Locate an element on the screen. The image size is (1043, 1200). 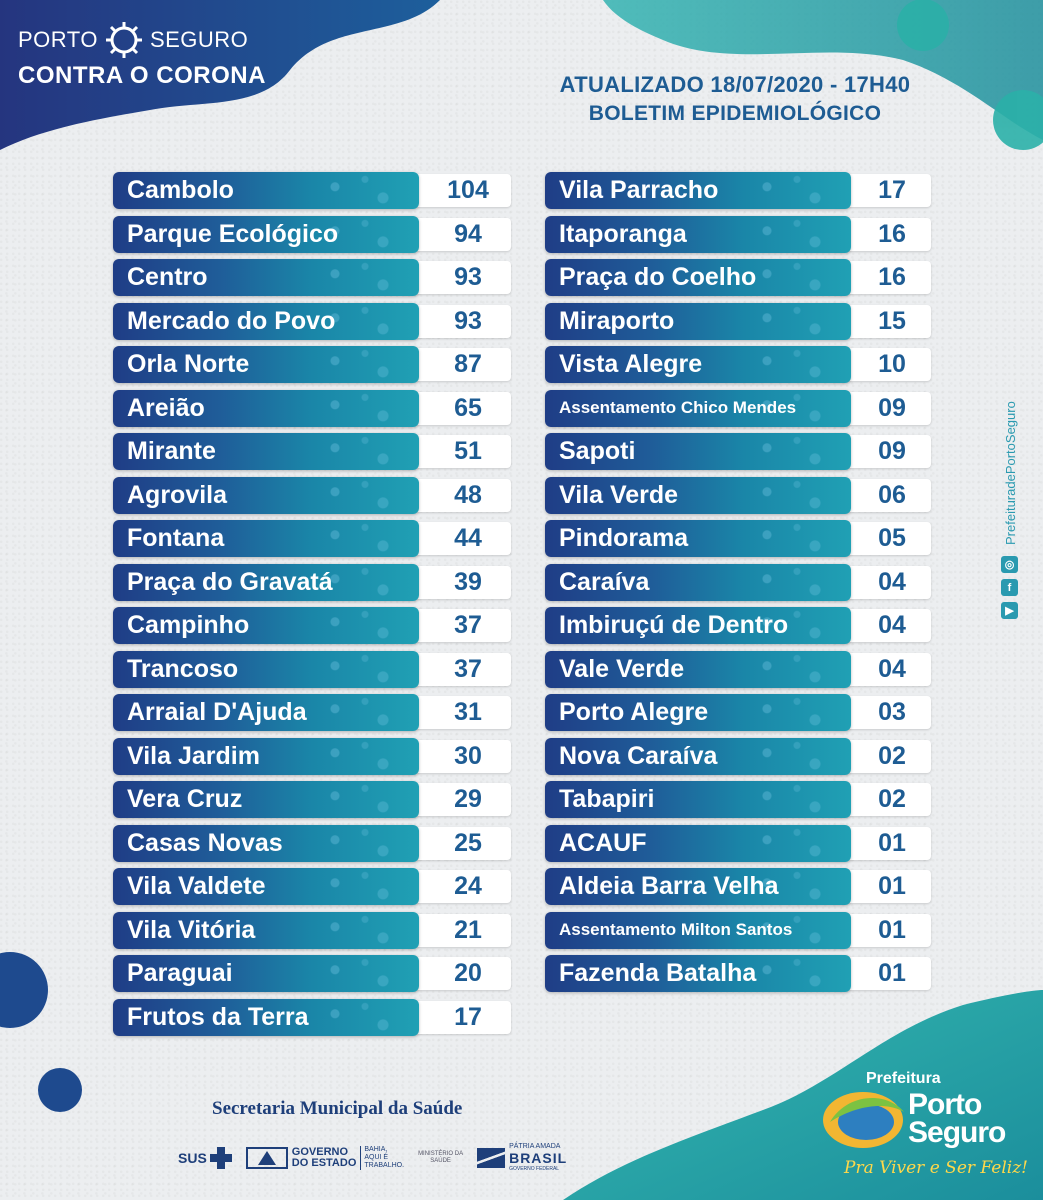
neighborhood-pill: Vila Jardim is located at coordinates (266, 756).